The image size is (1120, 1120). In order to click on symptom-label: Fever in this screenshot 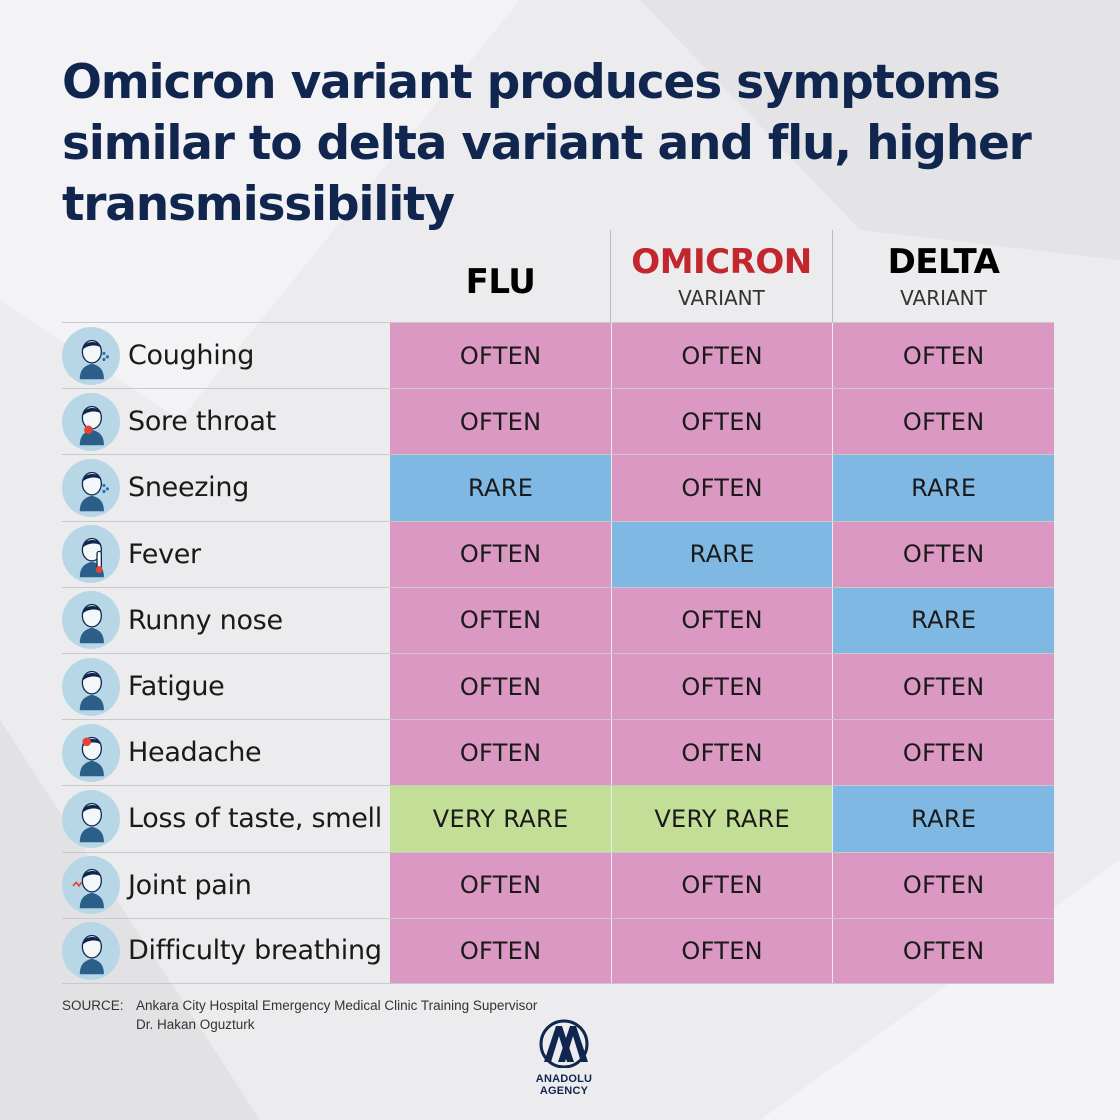, I will do `click(226, 554)`.